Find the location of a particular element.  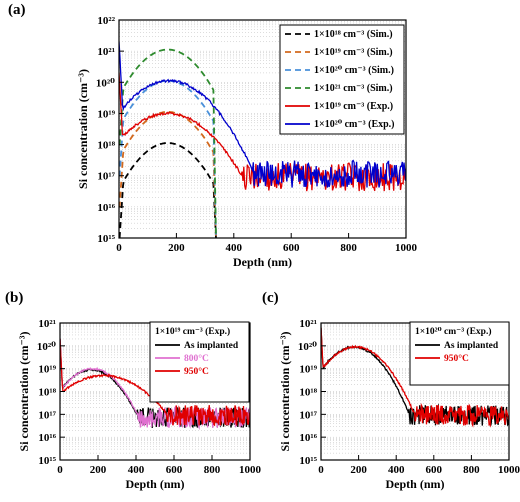

legend-entry: 800°C is located at coordinates (196, 358).